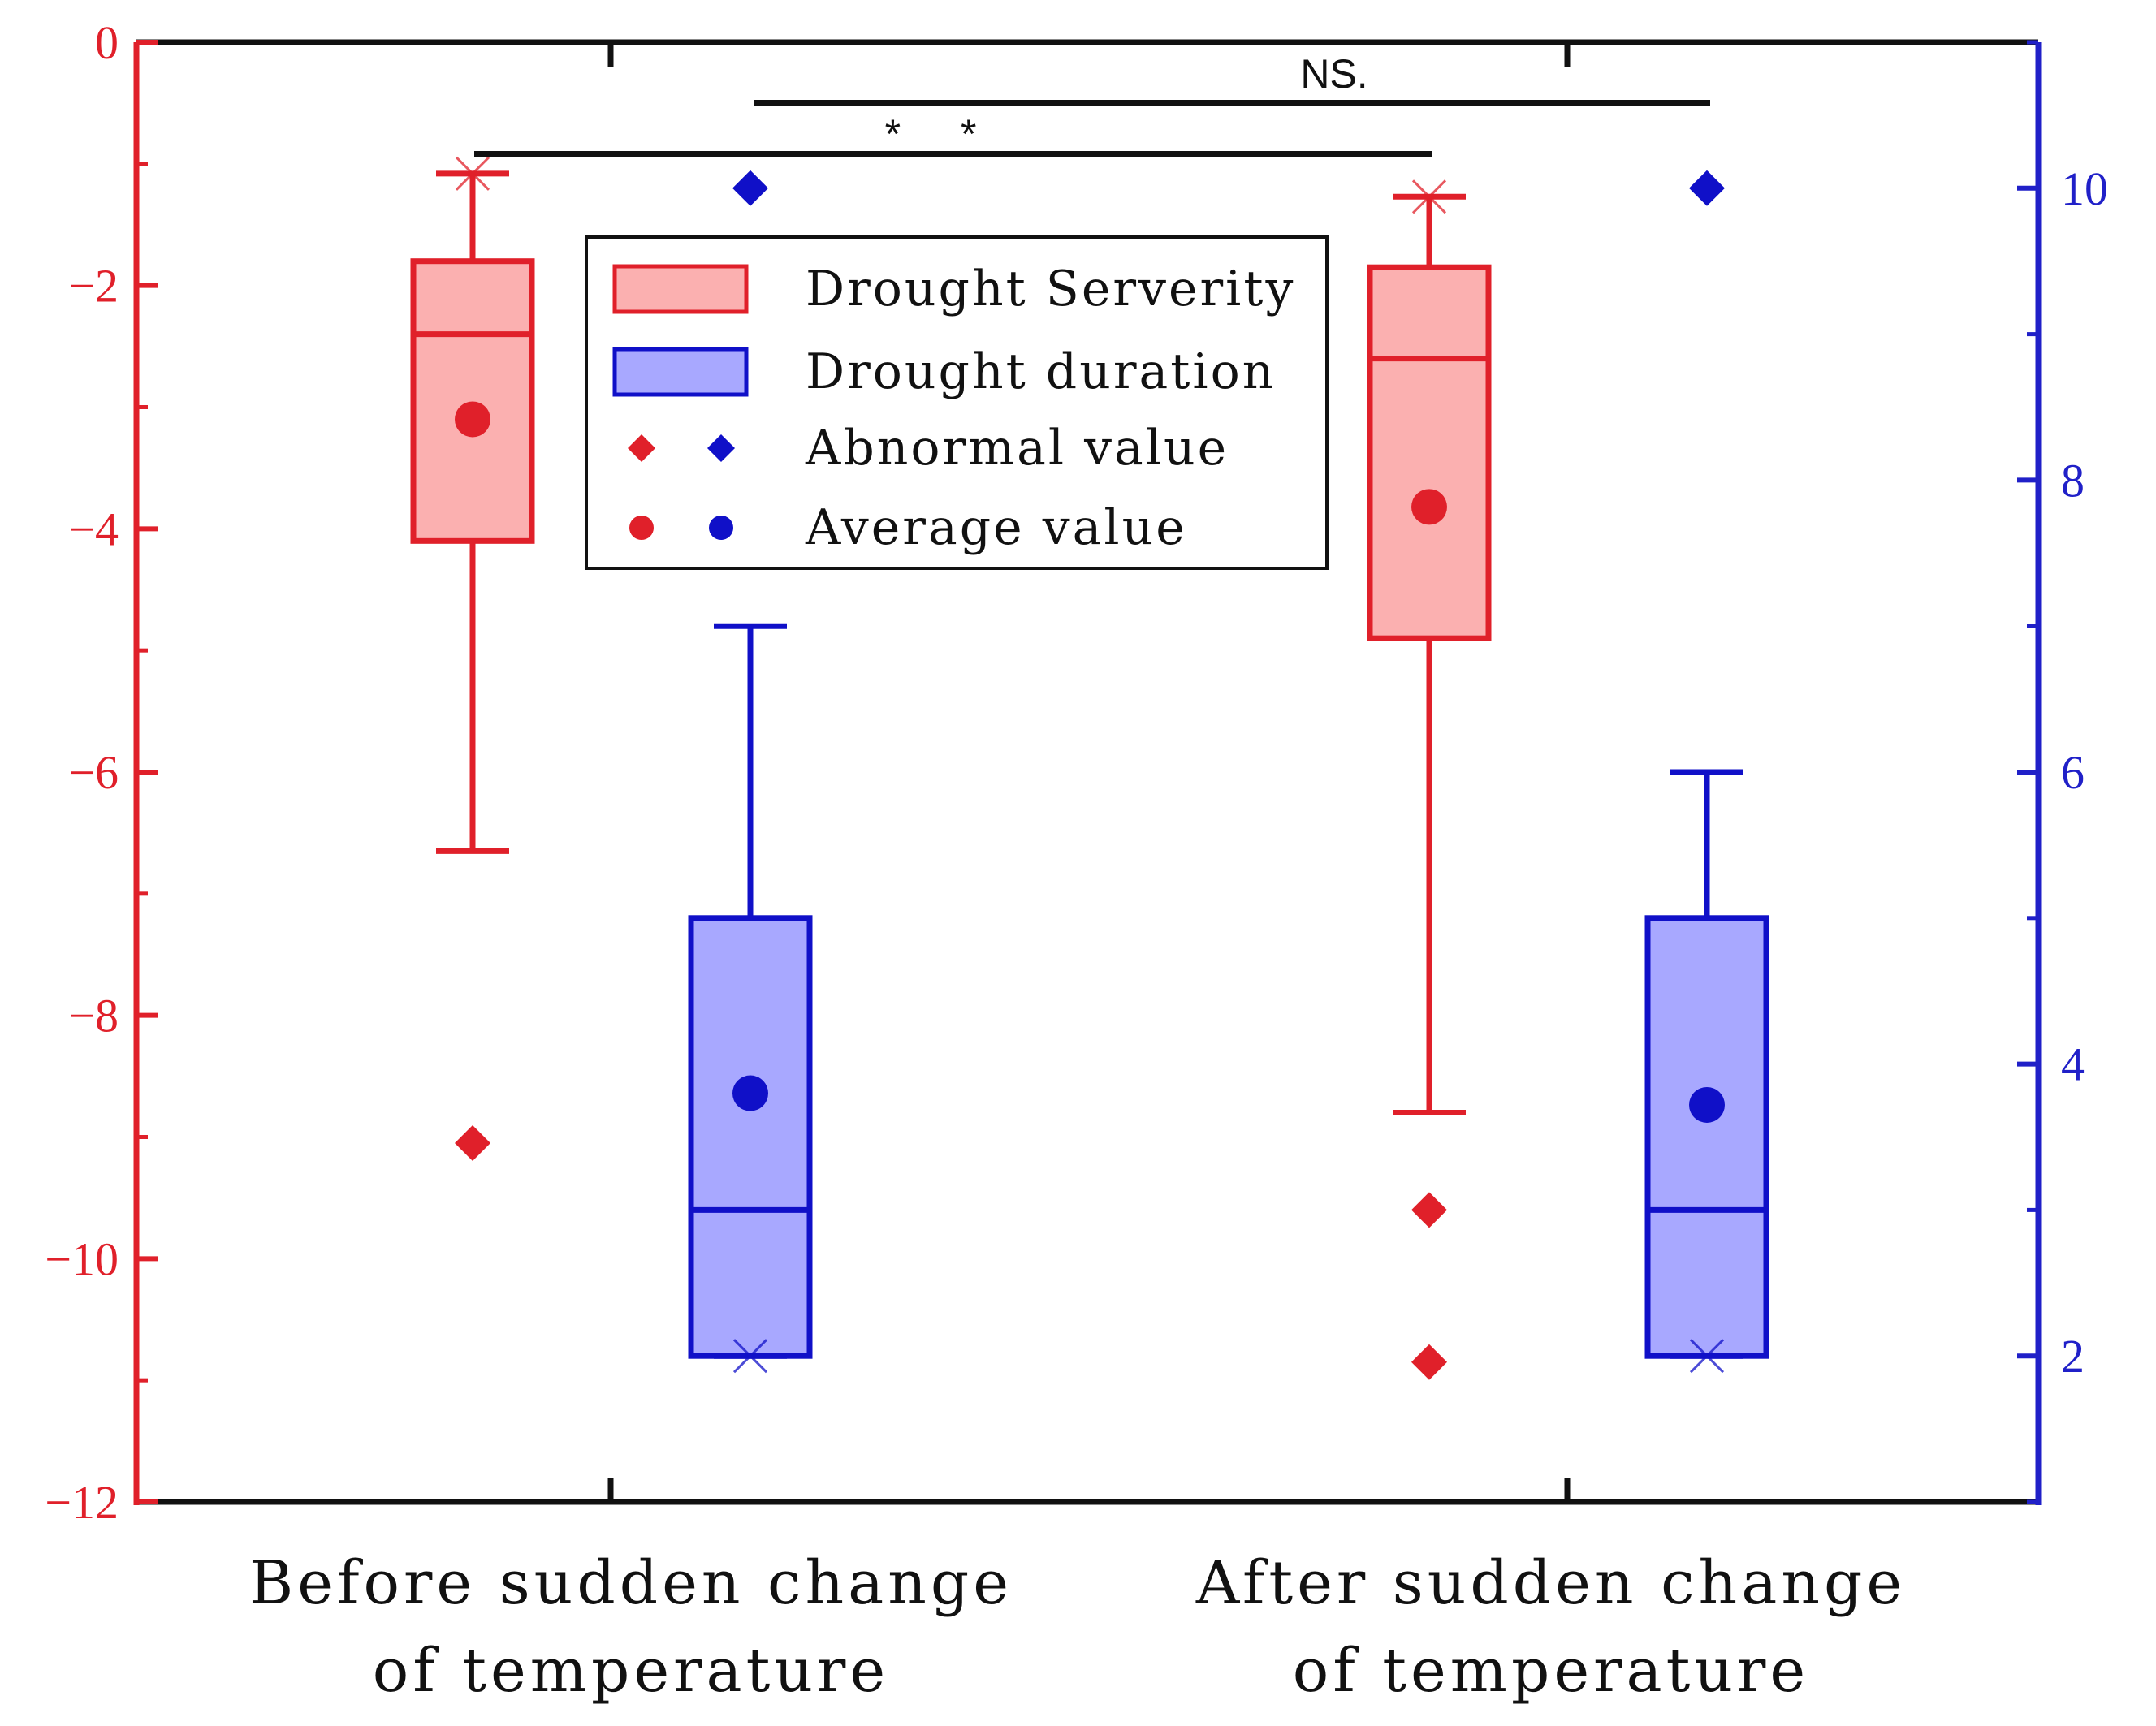  Describe the element at coordinates (107, 42) in the screenshot. I see `left-tick-label: 0` at that location.